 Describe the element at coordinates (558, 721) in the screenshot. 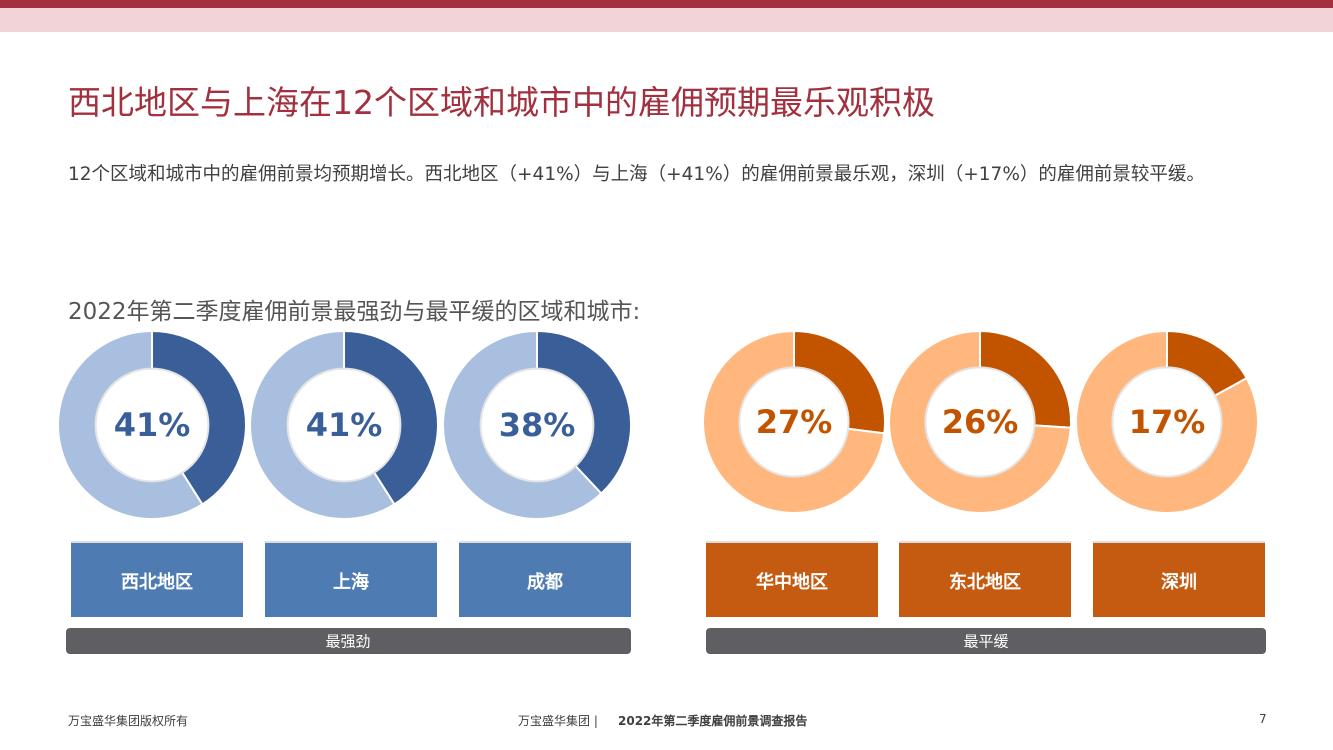

I see `footer-brand: 万宝盛华集团 |` at that location.